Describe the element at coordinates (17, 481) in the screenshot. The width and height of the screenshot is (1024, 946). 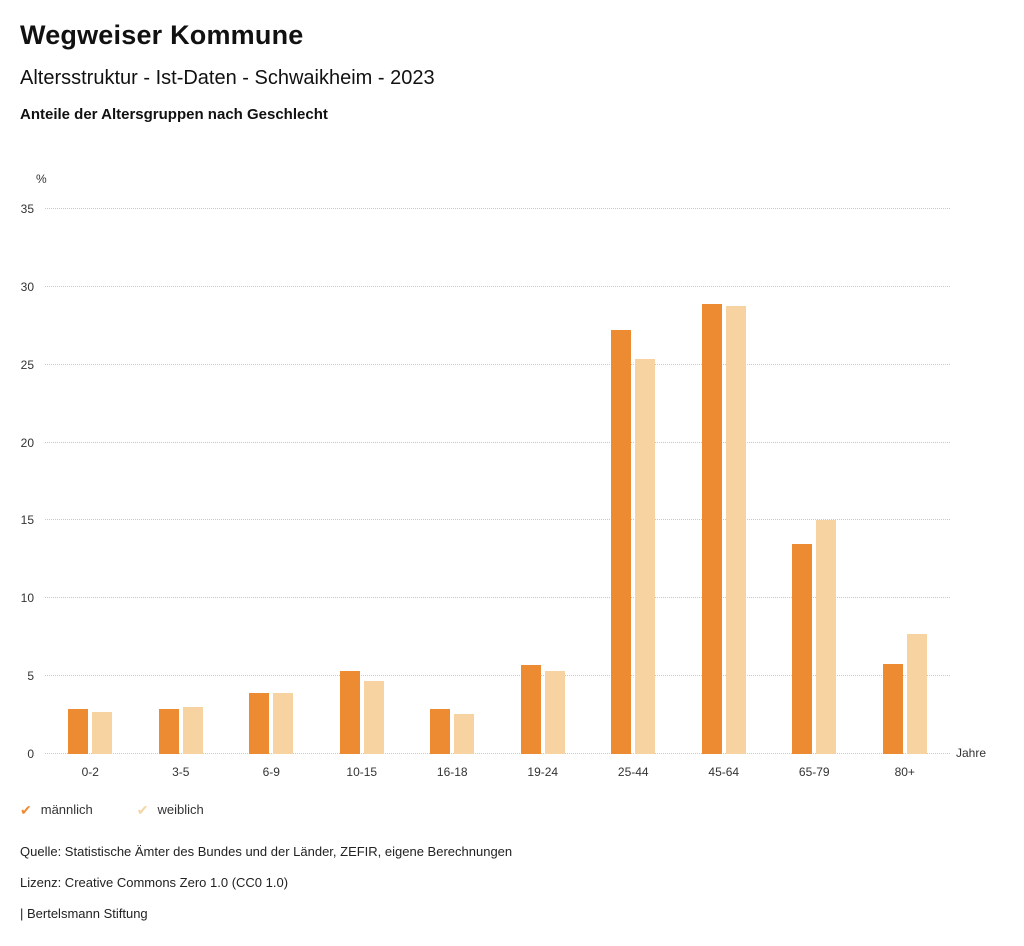
I see `y-axis-labels: 0 5 10 15 20 25 30 35` at that location.